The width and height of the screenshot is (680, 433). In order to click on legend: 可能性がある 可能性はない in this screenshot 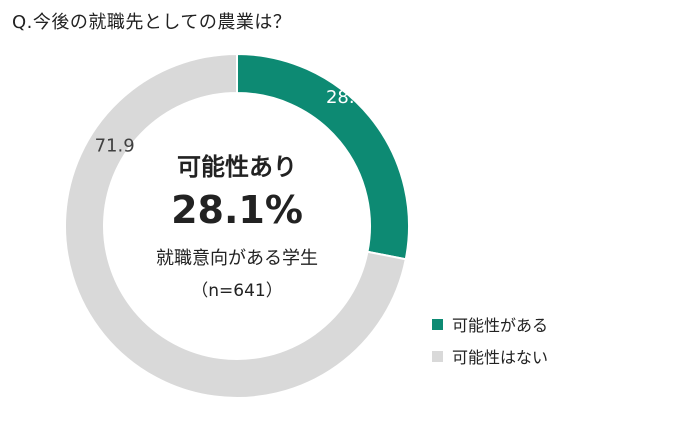, I will do `click(490, 345)`.